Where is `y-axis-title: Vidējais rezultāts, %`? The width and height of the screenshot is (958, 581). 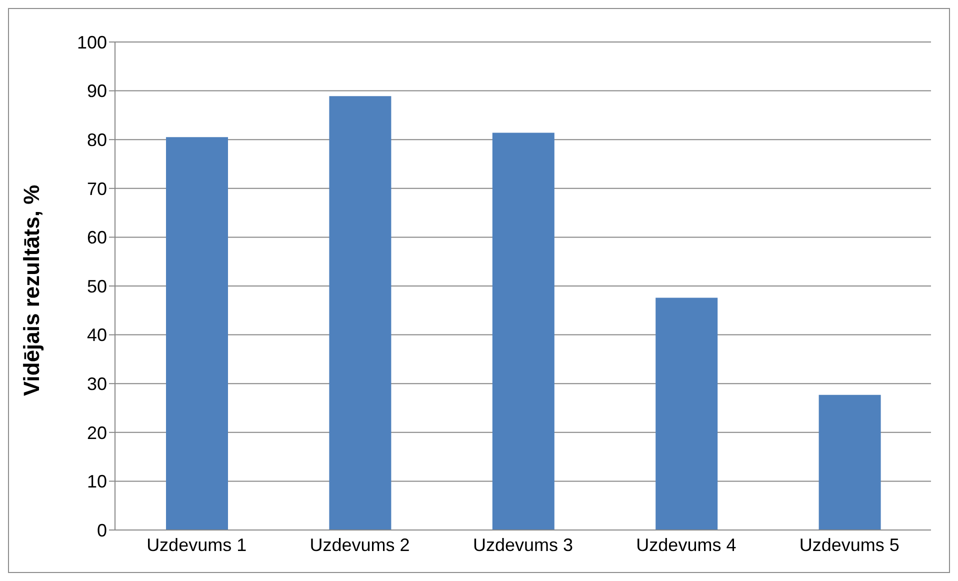
y-axis-title: Vidējais rezultāts, % is located at coordinates (31, 290).